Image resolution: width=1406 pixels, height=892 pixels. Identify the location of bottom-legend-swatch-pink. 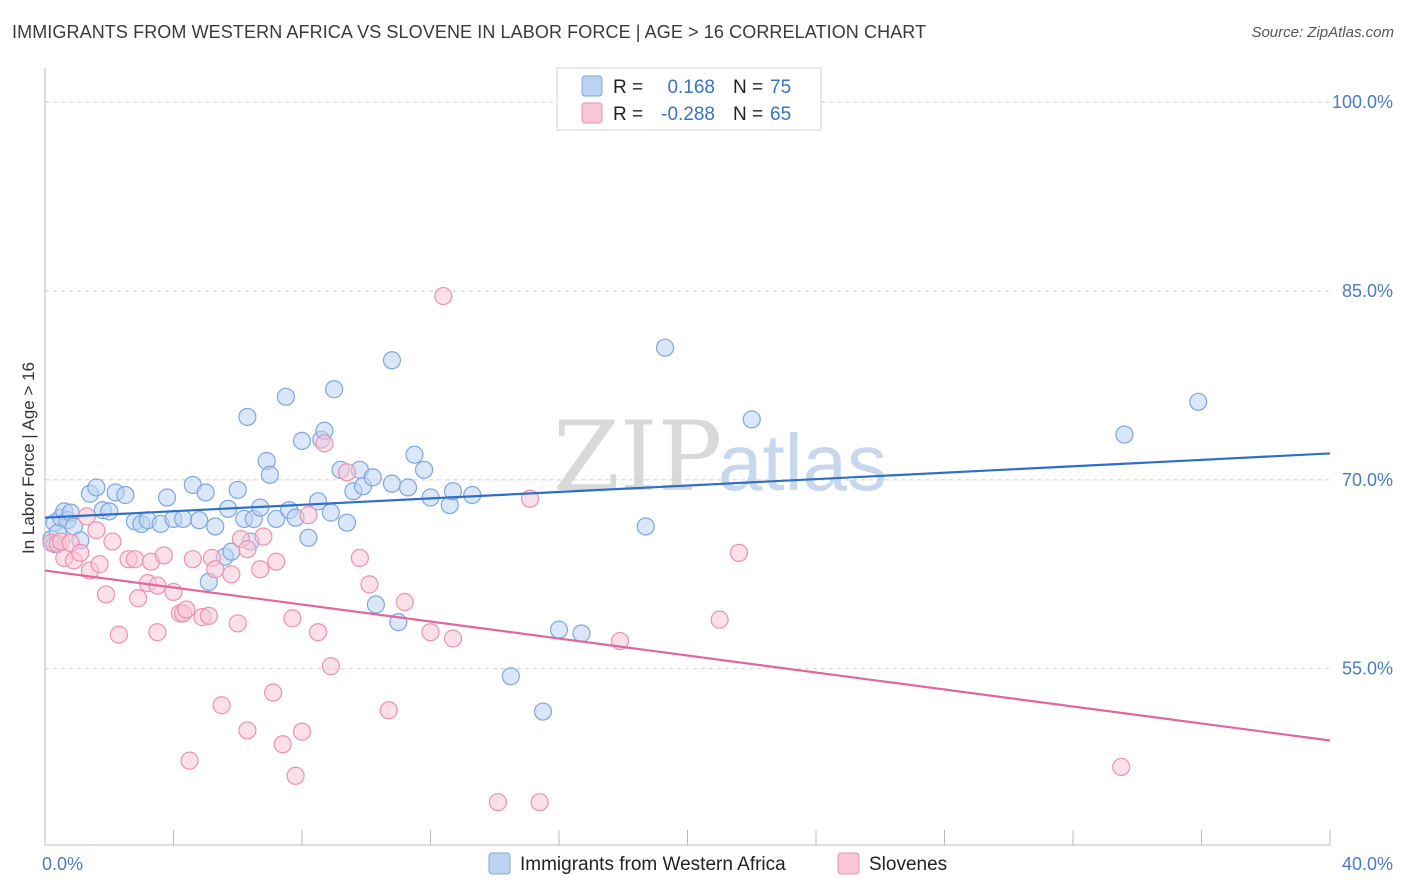
(848, 863).